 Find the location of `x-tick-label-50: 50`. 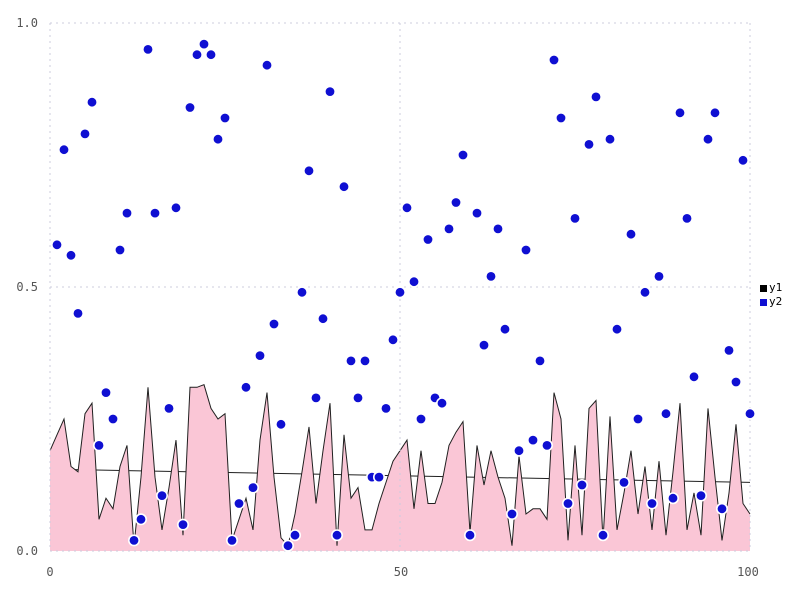

x-tick-label-50: 50 is located at coordinates (401, 572).